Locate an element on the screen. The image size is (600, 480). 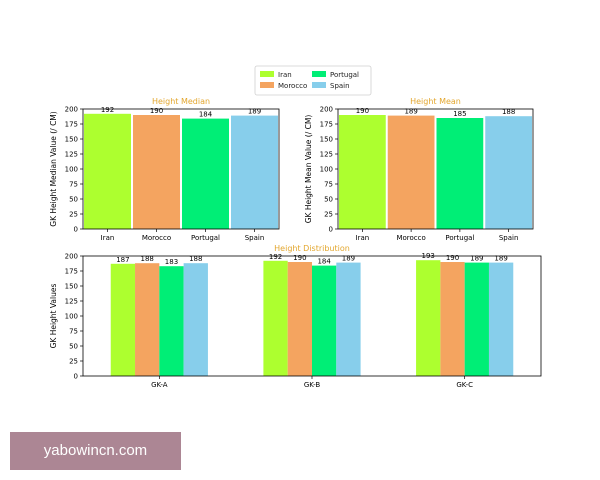
legend-swatch-iran is located at coordinates (267, 74).